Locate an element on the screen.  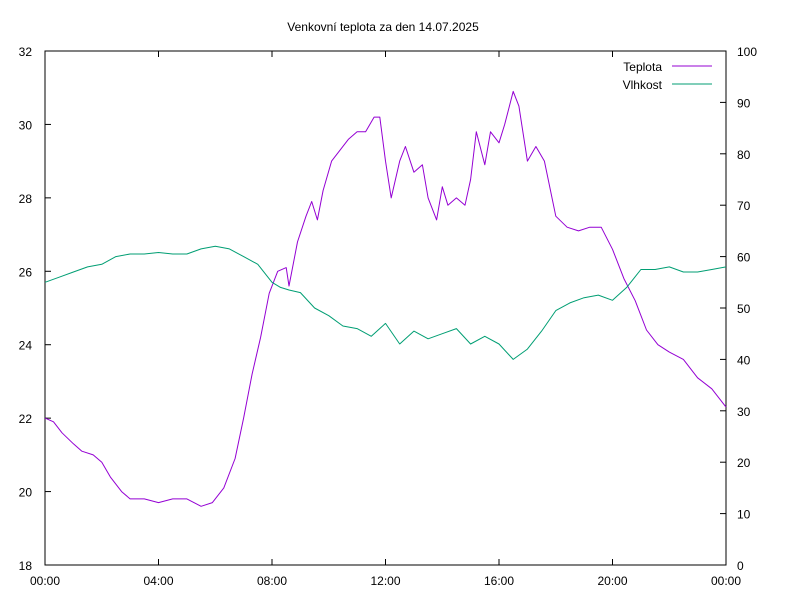
left-axis-ticks: 18 20 22 24 26 28 30 32 is located at coordinates (35, 309).